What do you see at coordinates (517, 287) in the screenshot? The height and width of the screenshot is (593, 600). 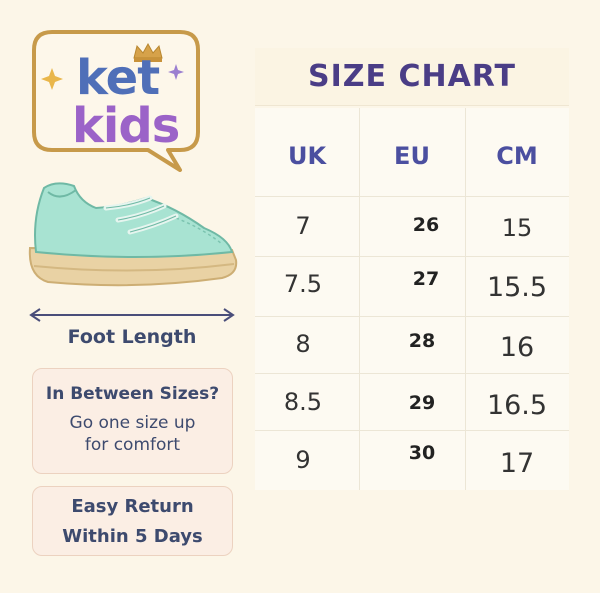 I see `cell-cm: 15.5` at bounding box center [517, 287].